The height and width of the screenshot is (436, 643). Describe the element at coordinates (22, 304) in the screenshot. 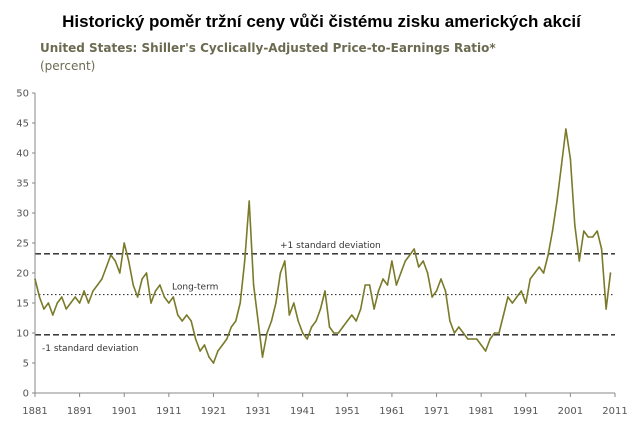

I see `y-tick-label: 15` at that location.